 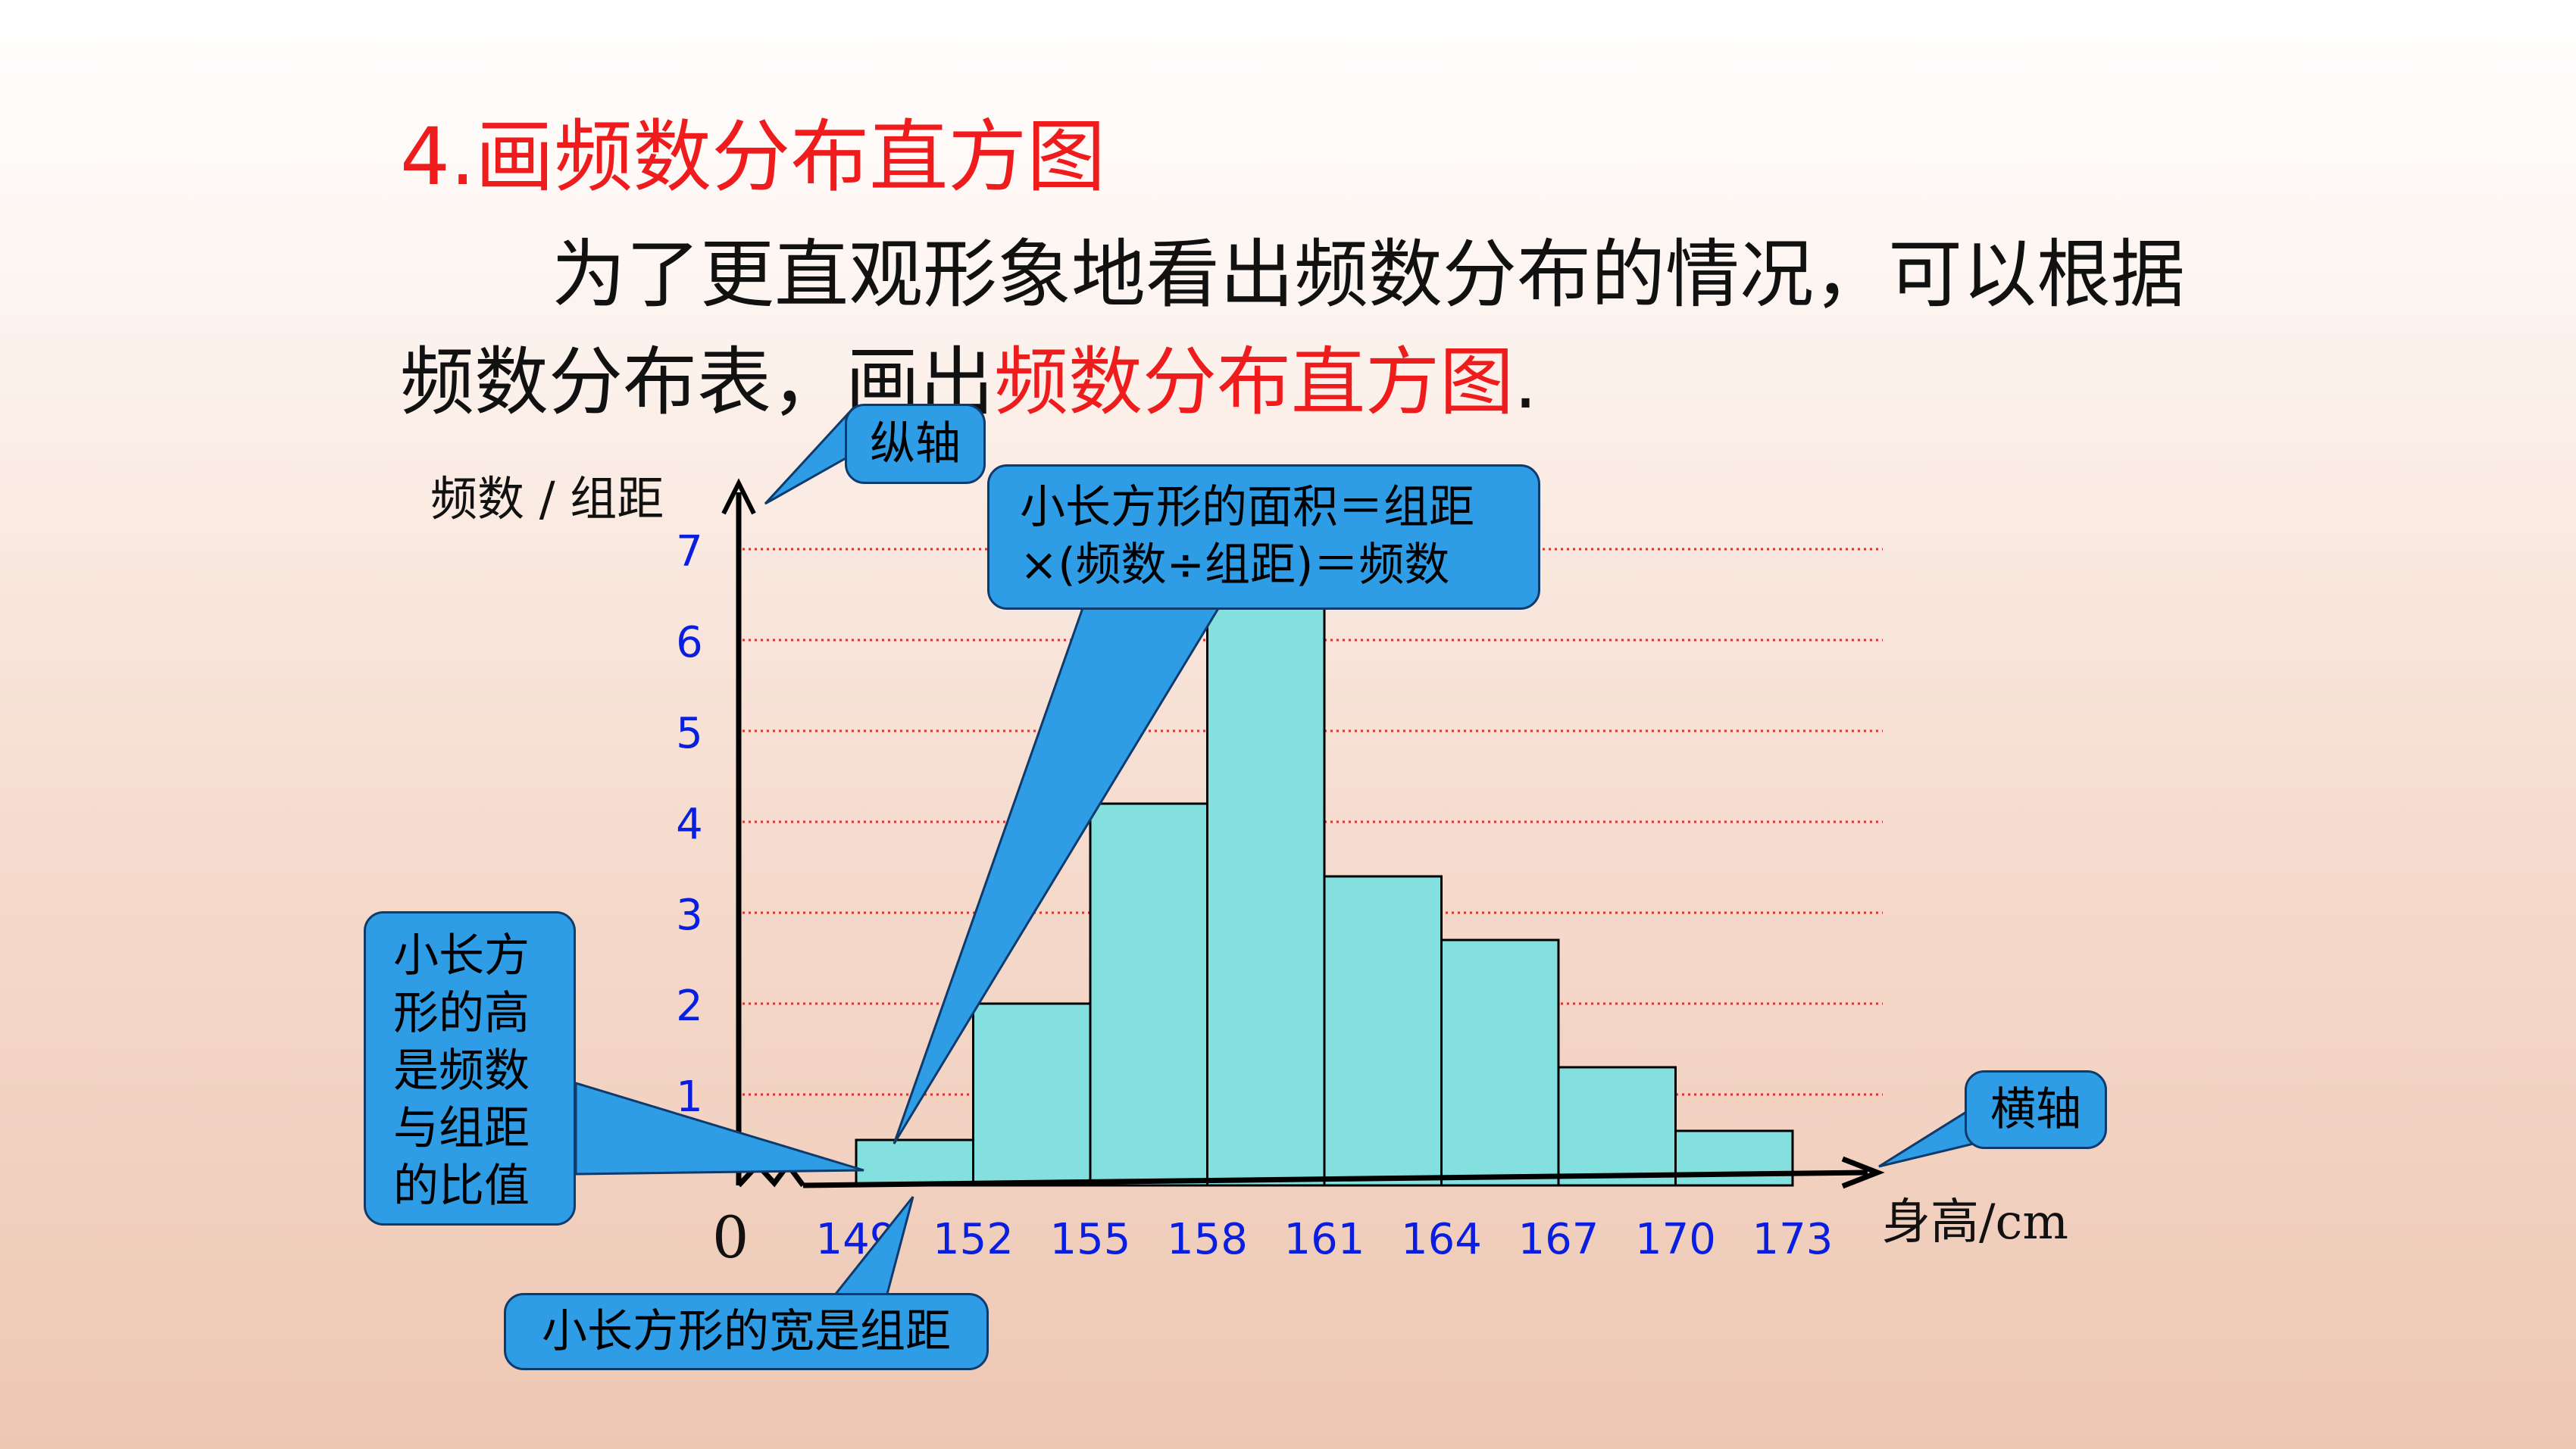 I want to click on x-tick-label: 155, so click(x=1090, y=1239).